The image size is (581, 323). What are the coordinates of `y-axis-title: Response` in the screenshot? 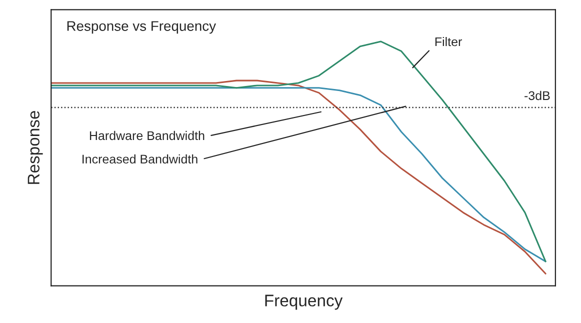 It's located at (35, 147).